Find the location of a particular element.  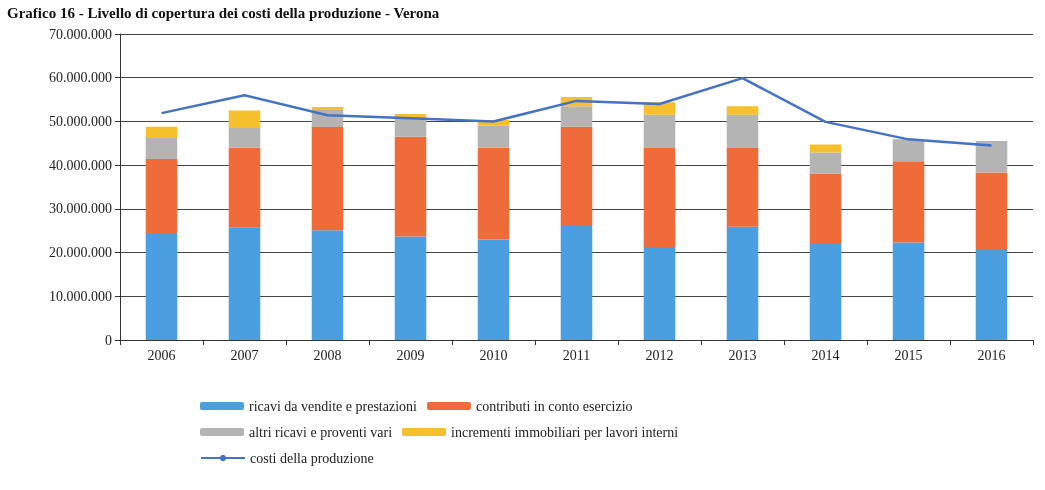

x-tick-label: 2015 is located at coordinates (908, 355).